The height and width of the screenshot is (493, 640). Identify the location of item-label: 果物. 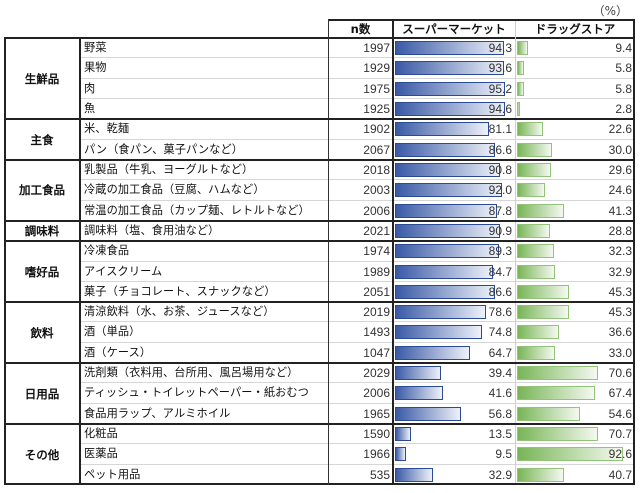
(95, 68).